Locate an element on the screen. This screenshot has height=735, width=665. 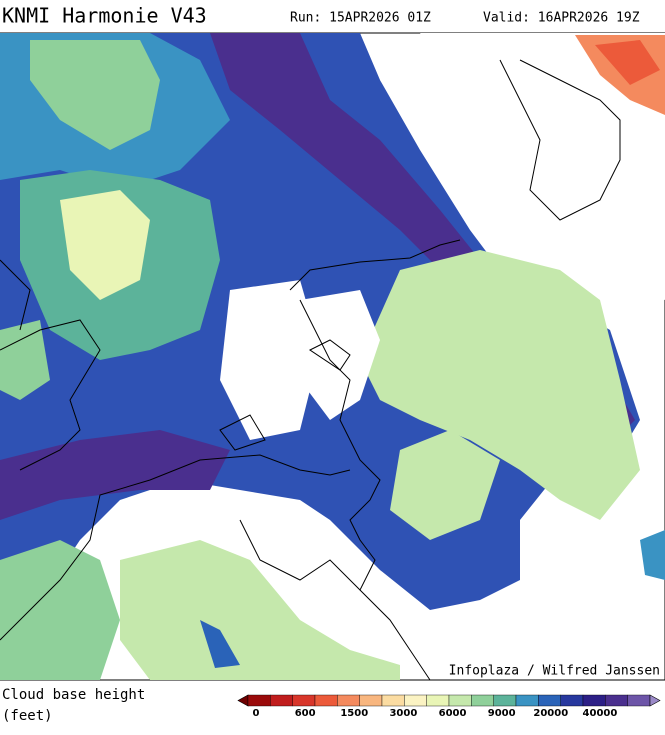
colorbar-tick-label: 600 is located at coordinates (305, 713).